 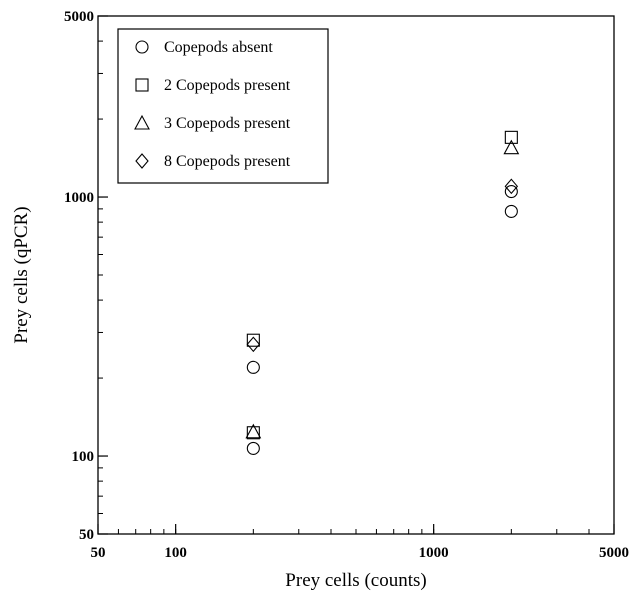 What do you see at coordinates (175, 553) in the screenshot?
I see `x-tick-label: 100` at bounding box center [175, 553].